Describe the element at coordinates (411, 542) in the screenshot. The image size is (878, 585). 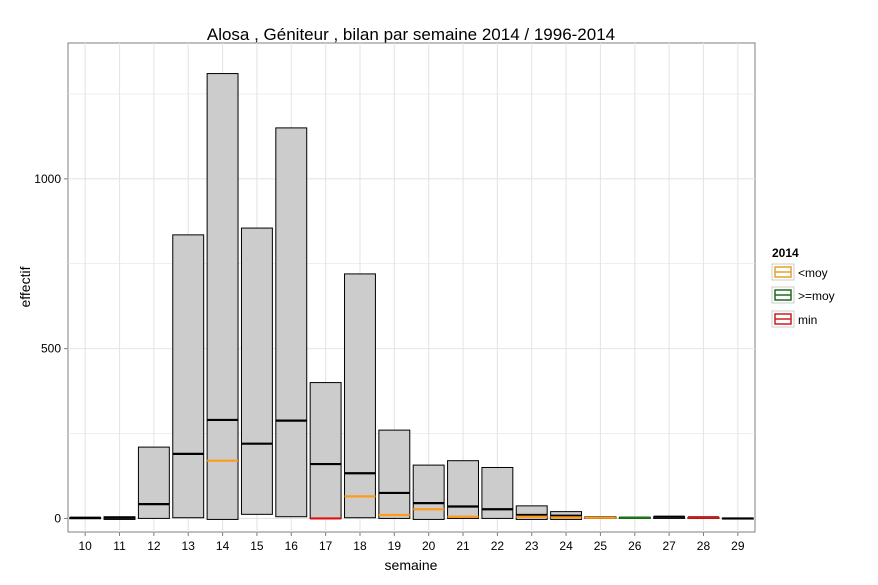
I see `x-axis: 10 11 12 13 14 15 16 17 18 19 20 21 22 23 24 25 26 27 28 29` at that location.